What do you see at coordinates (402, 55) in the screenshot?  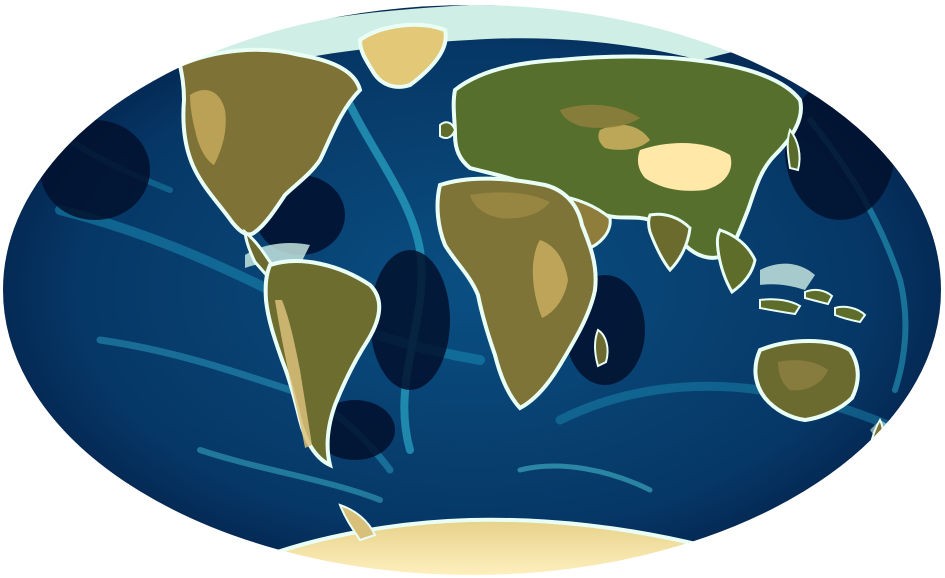 I see `greenland-landmass` at bounding box center [402, 55].